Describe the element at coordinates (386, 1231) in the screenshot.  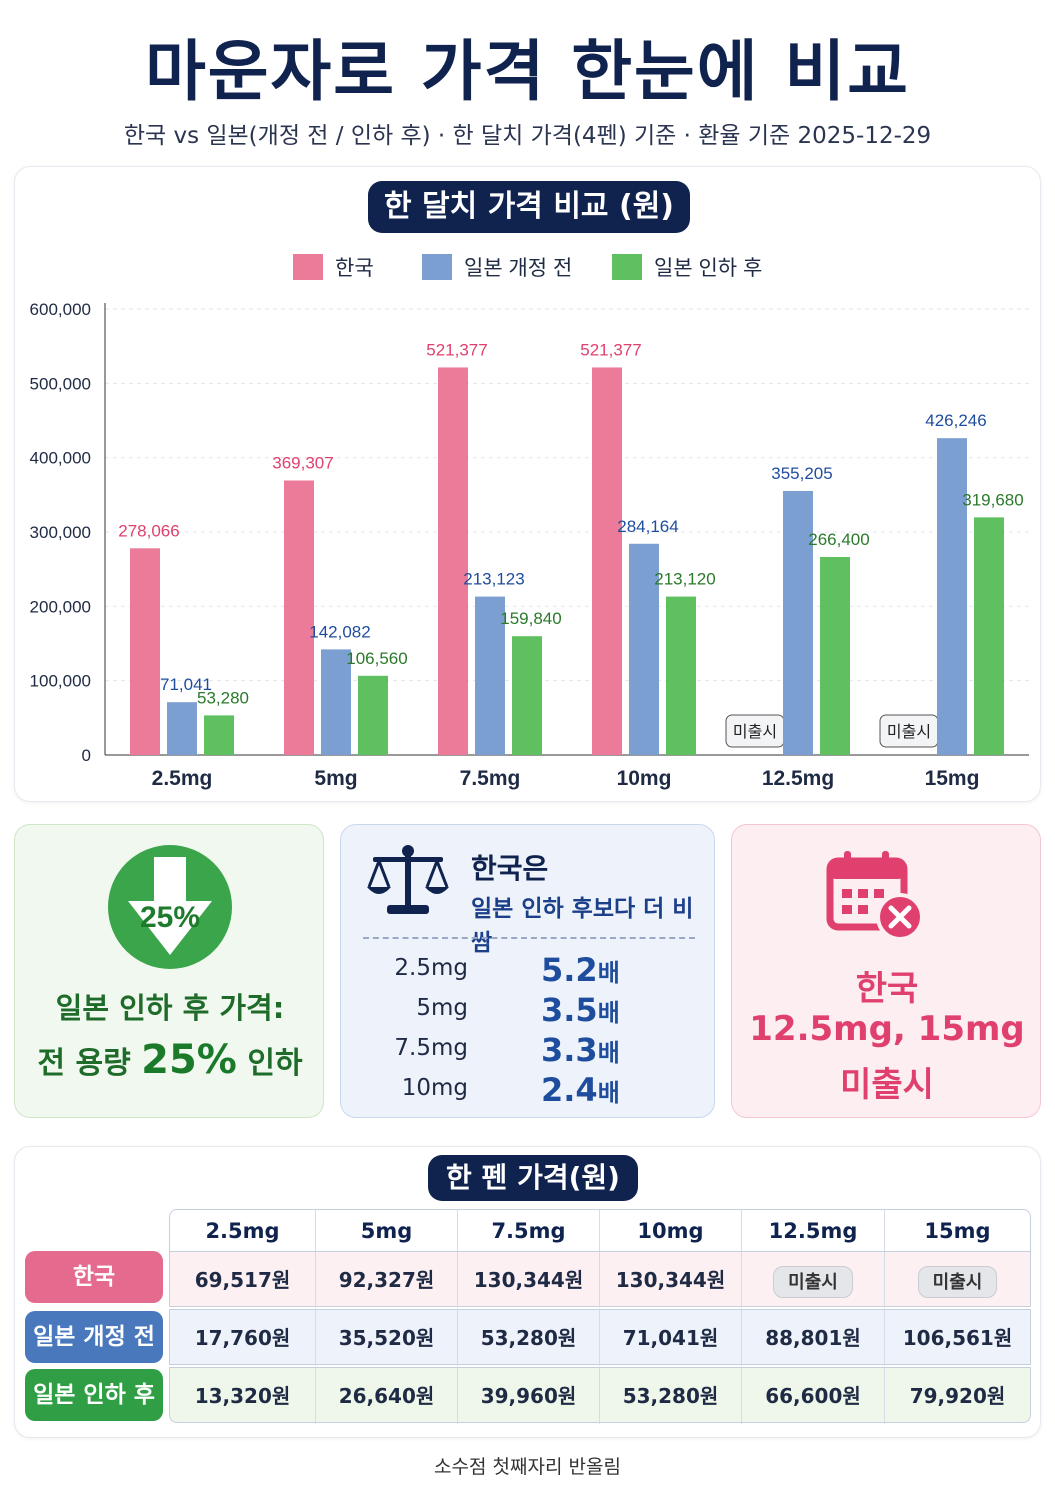
I see `column-header: 5mg` at that location.